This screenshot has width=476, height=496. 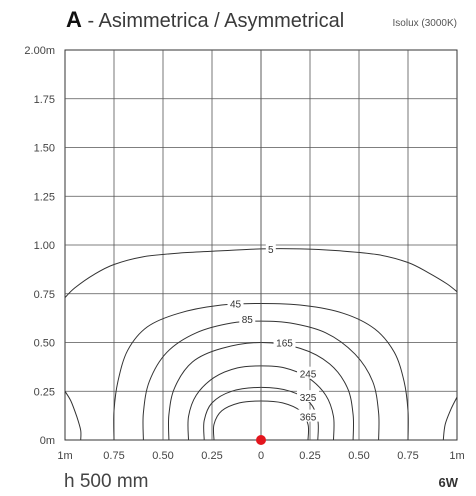 I want to click on y-tick-label: 0.75, so click(x=44, y=295).